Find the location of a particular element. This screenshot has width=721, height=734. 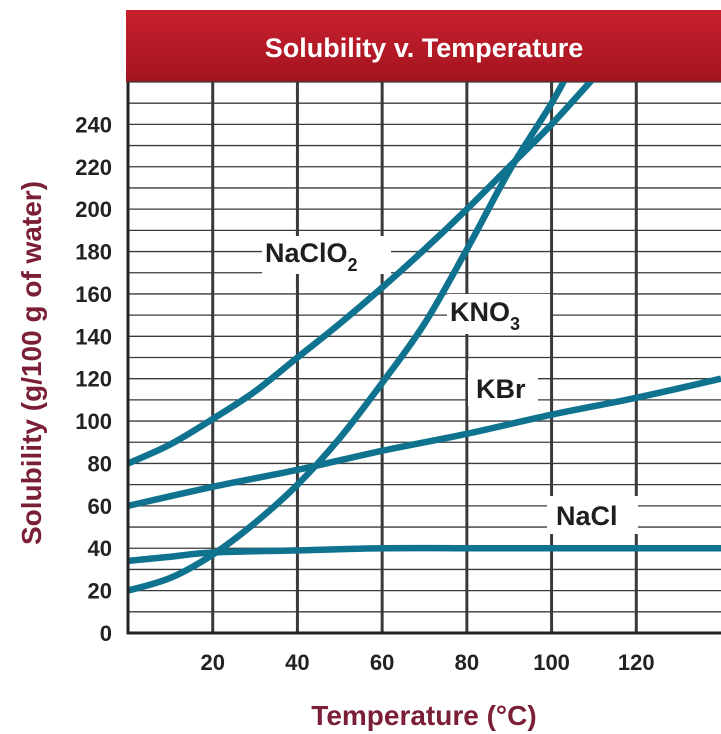

series-label-nacl: NaCl is located at coordinates (587, 516).